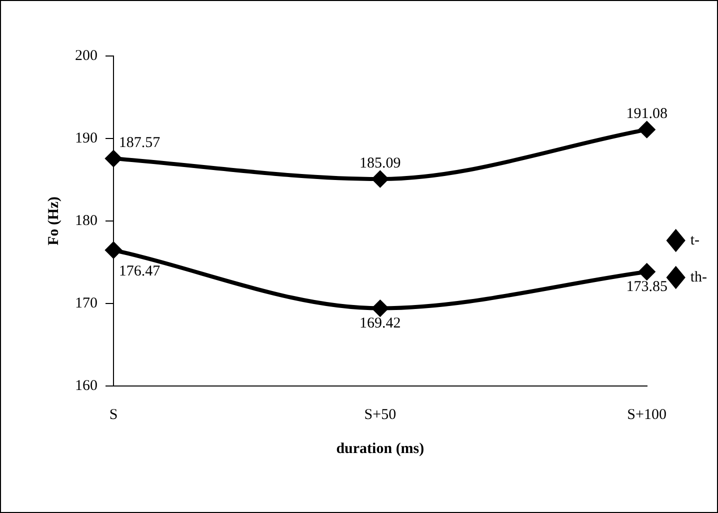 The height and width of the screenshot is (513, 718). I want to click on y-axis-title: Fo (Hz), so click(54, 221).